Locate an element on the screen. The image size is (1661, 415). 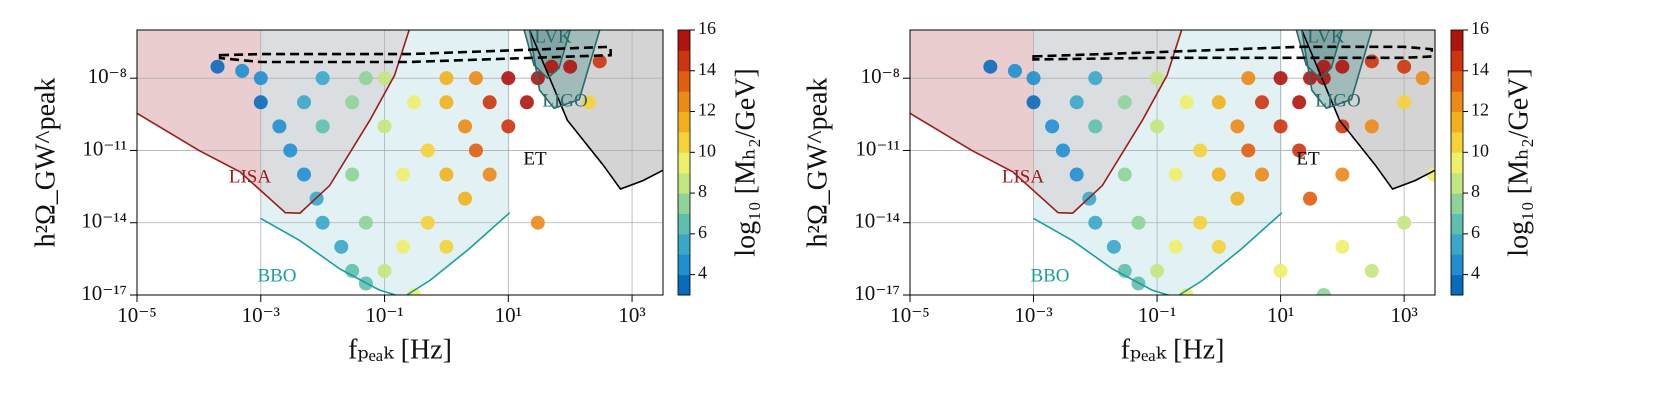
y-tick-label: 10⁻¹⁷ is located at coordinates (877, 293).